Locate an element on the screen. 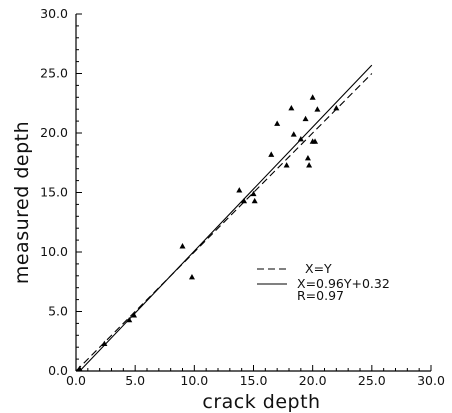  x-axis-title: crack depth is located at coordinates (261, 402).